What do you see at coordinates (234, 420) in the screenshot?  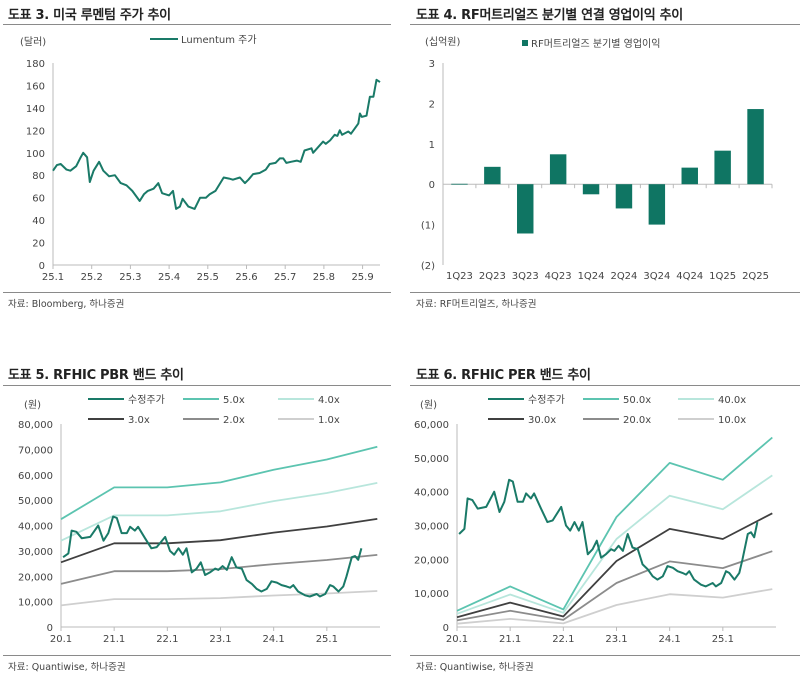 I see `chart5-legend-label: 2.0x` at bounding box center [234, 420].